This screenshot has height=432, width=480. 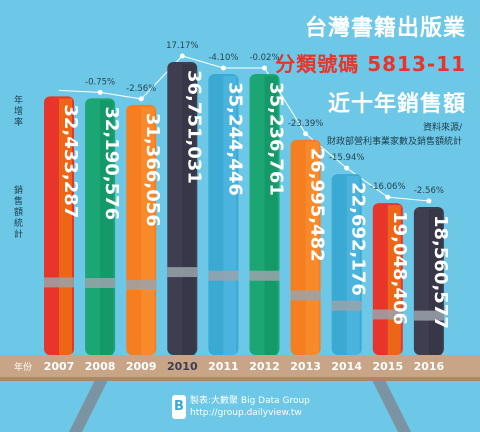 I want to click on bar-2012, so click(x=264, y=214).